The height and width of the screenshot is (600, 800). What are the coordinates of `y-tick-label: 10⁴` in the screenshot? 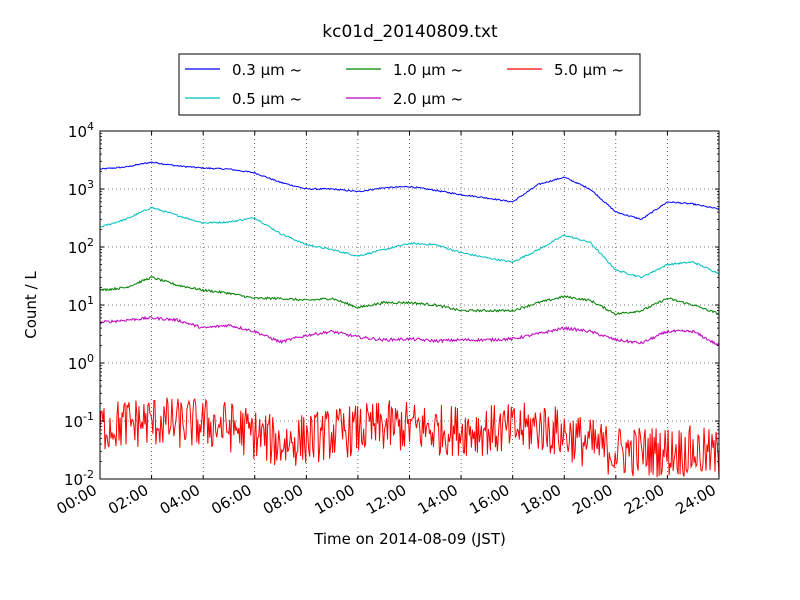 It's located at (81, 130).